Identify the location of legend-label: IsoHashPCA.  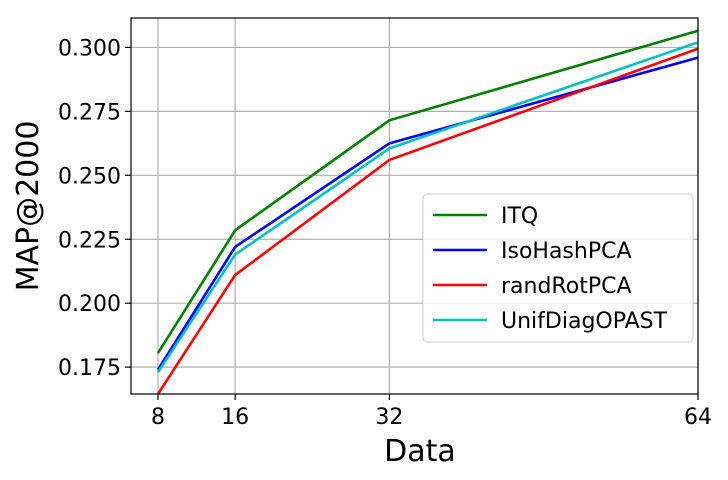
(566, 251).